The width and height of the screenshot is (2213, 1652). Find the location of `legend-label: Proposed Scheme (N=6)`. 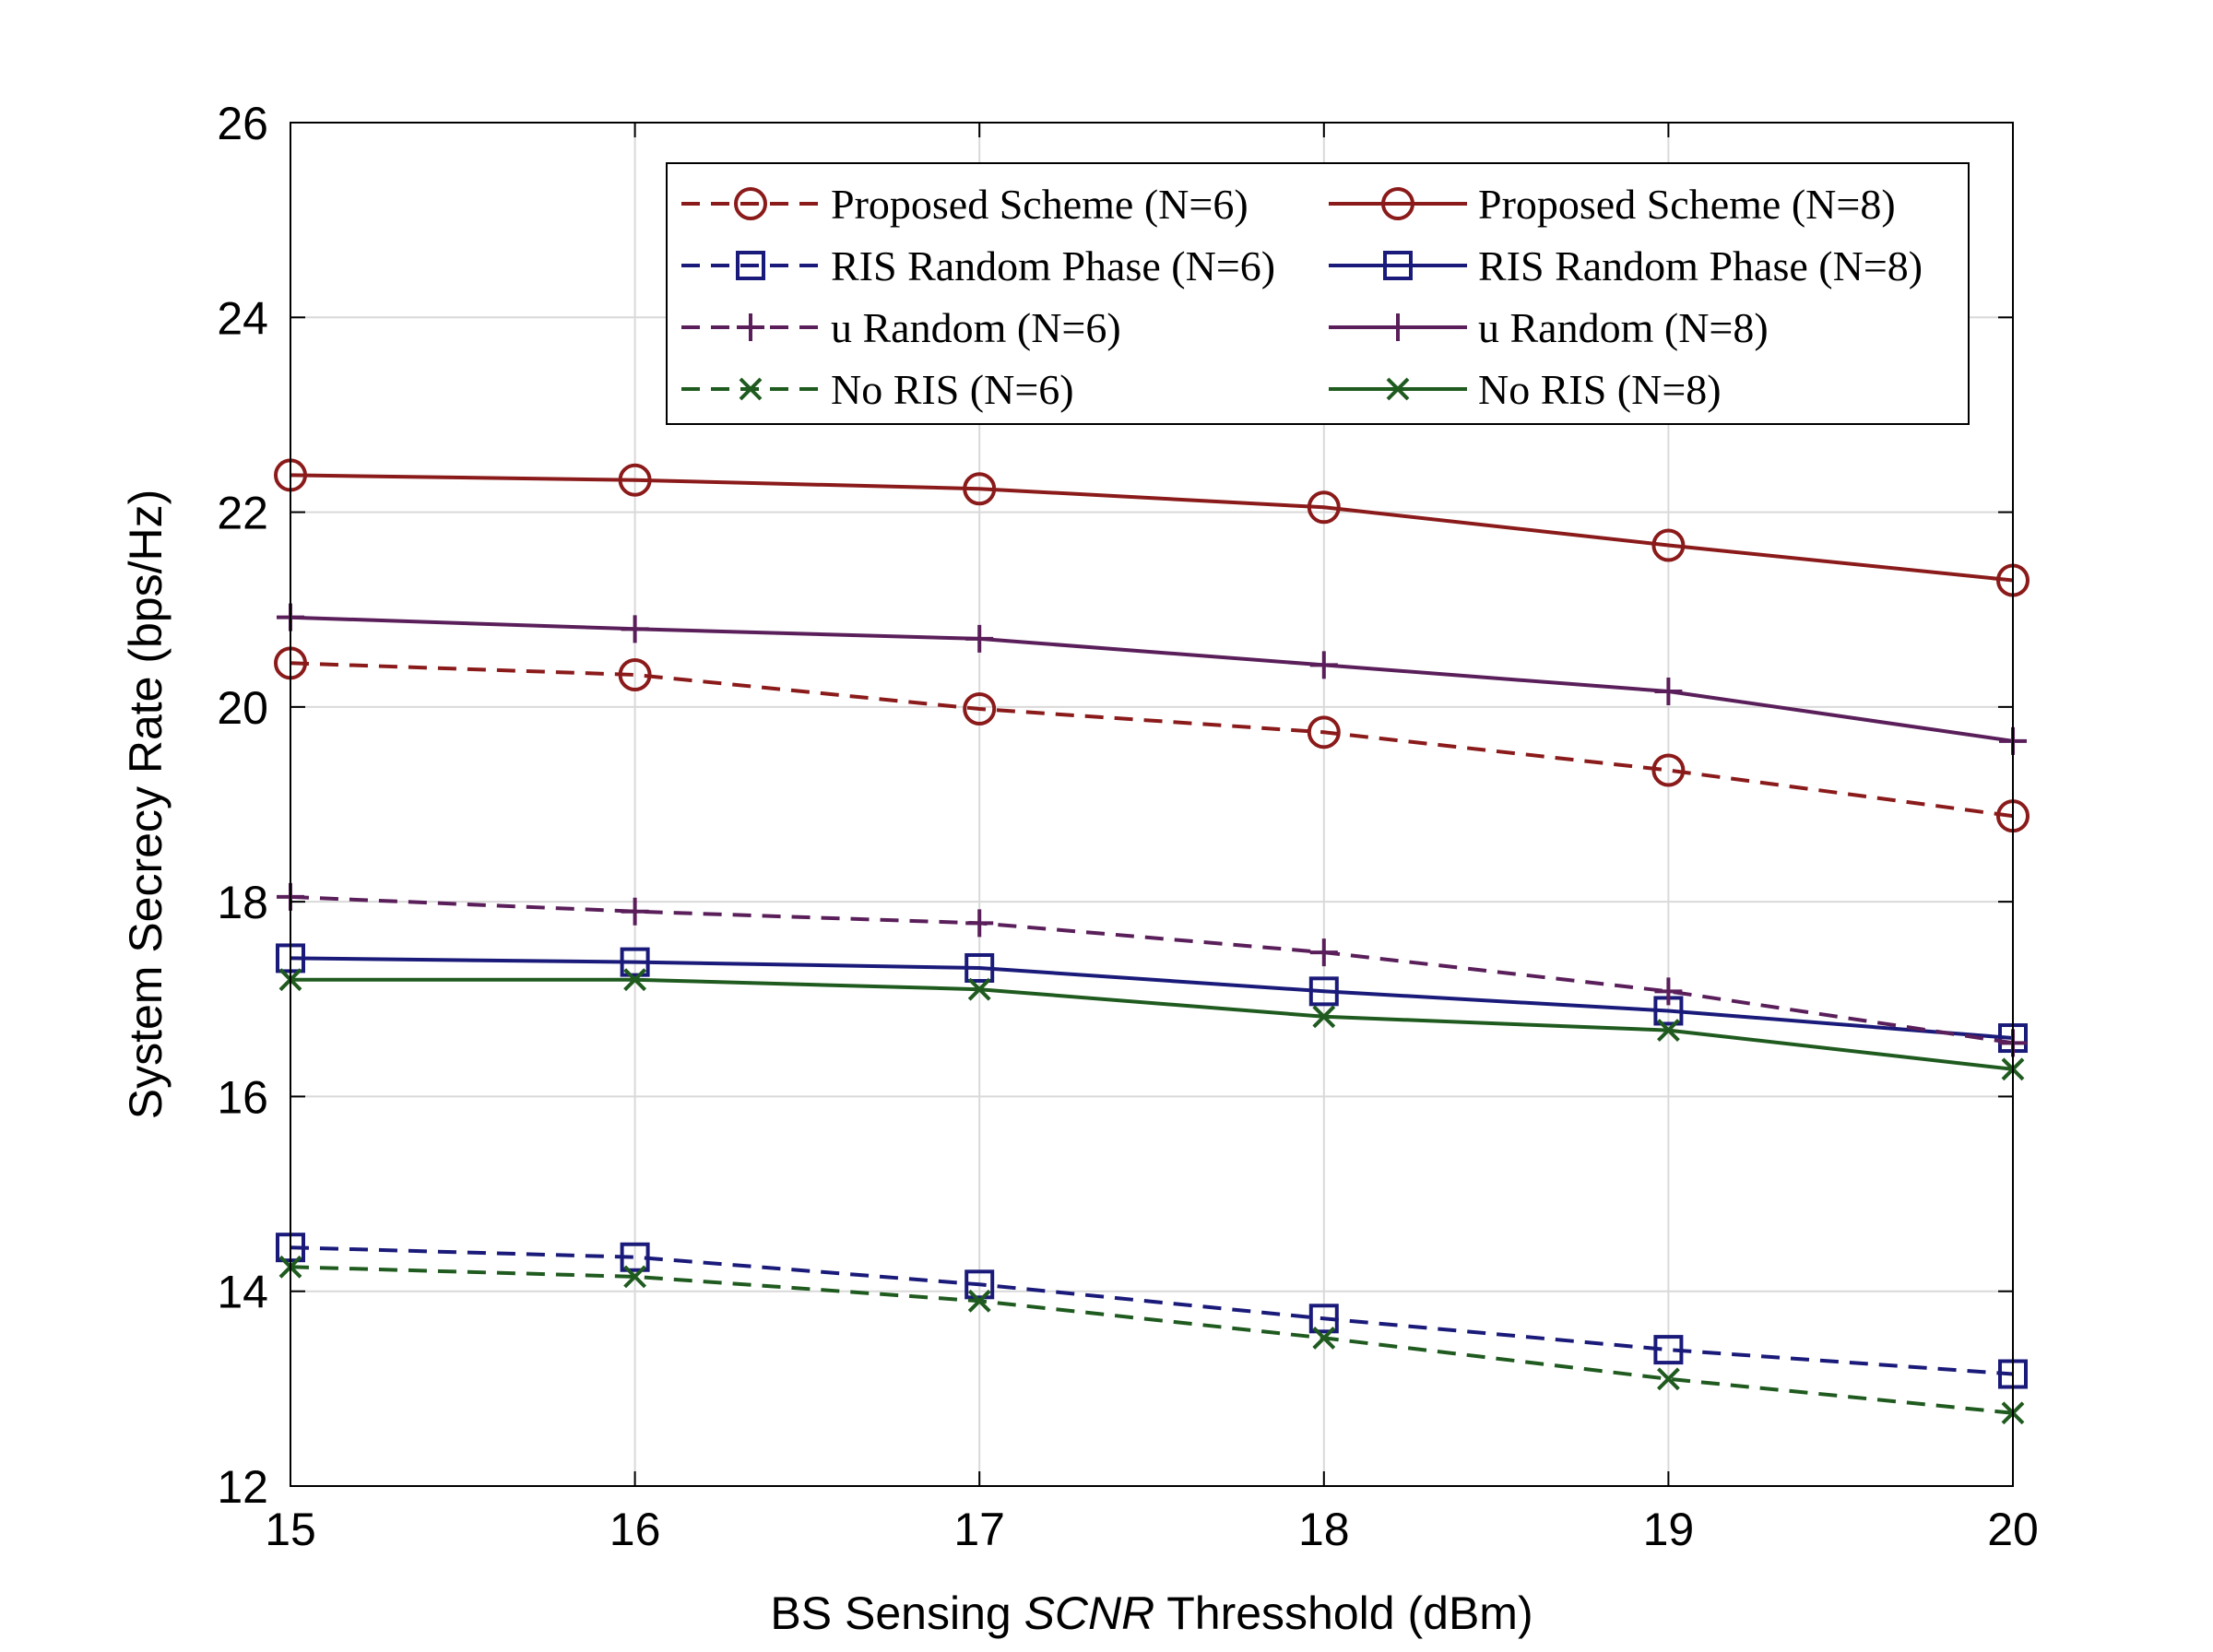

legend-label: Proposed Scheme (N=6) is located at coordinates (1040, 204).